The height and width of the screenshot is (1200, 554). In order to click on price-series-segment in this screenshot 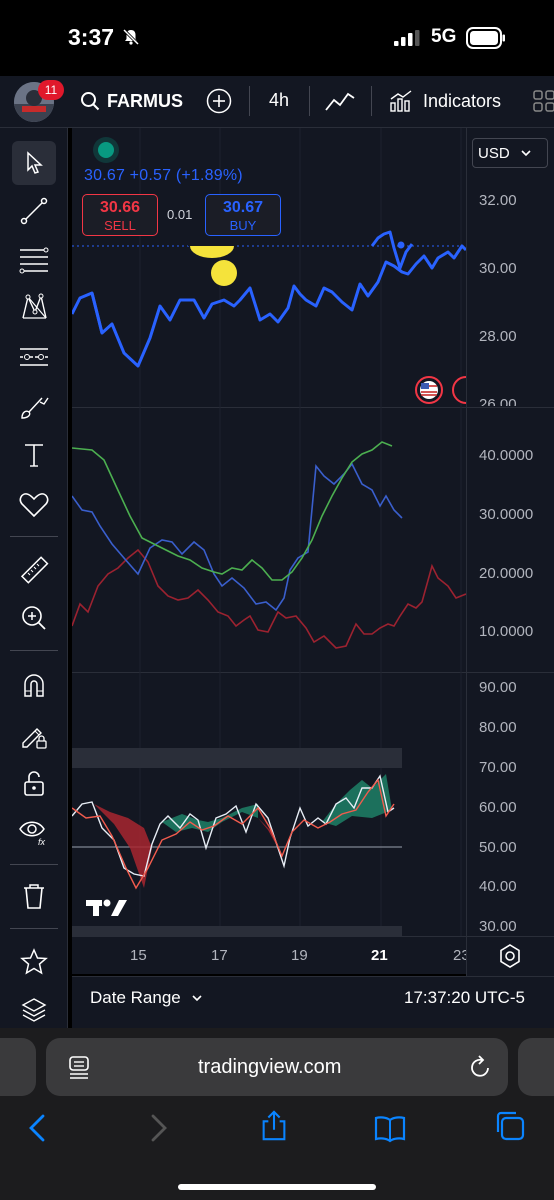, I will do `click(97, 313)`.